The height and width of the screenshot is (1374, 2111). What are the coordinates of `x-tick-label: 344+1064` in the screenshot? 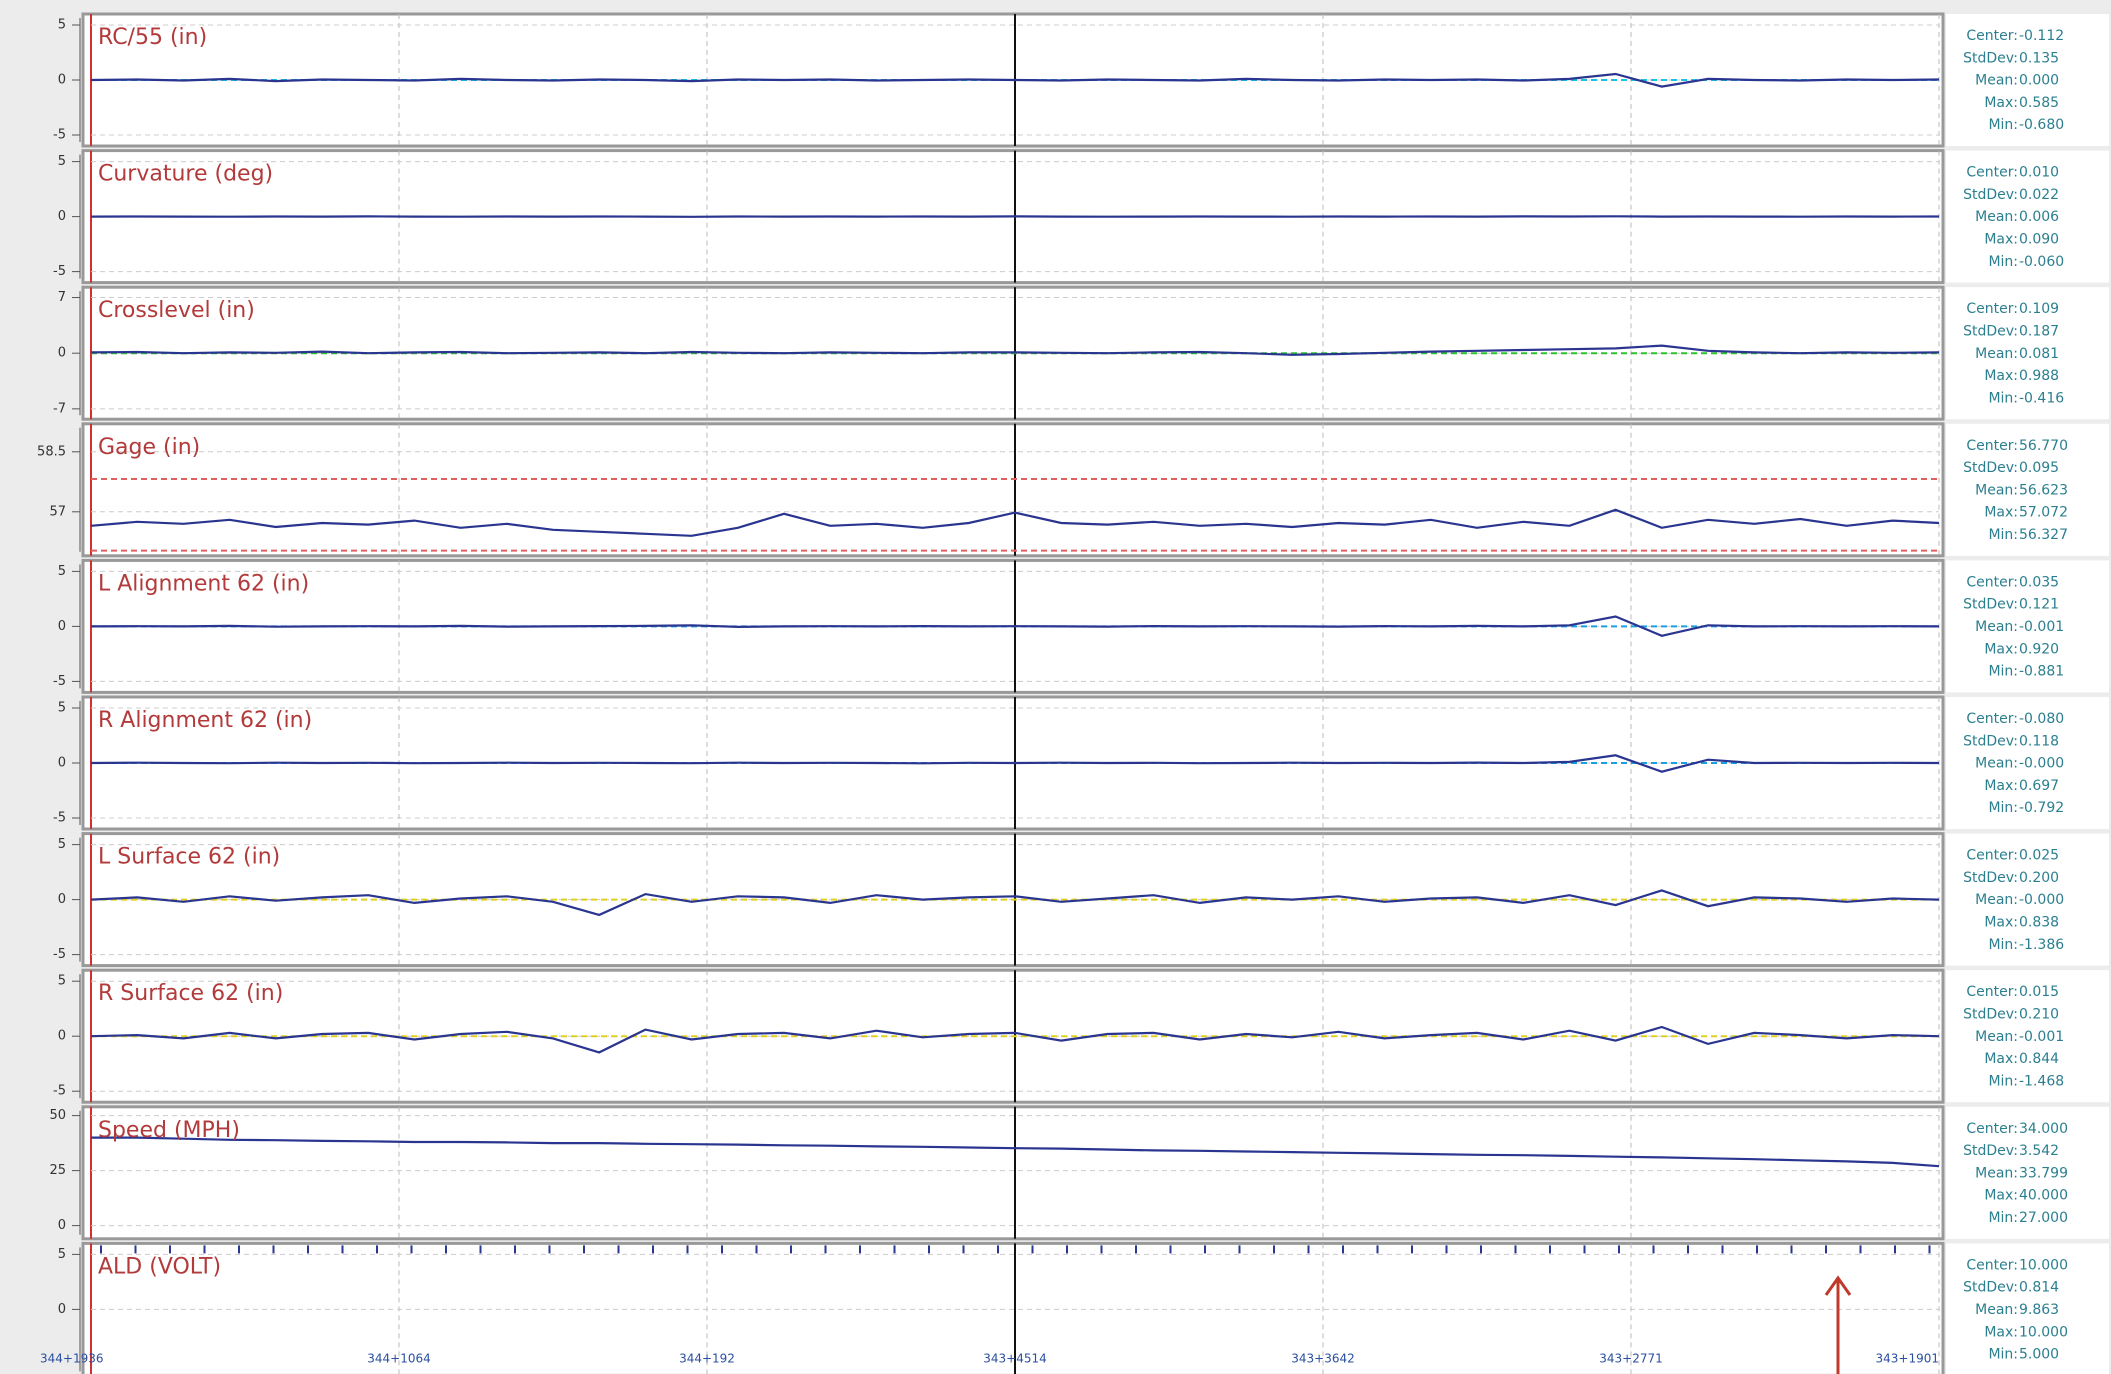 It's located at (399, 1359).